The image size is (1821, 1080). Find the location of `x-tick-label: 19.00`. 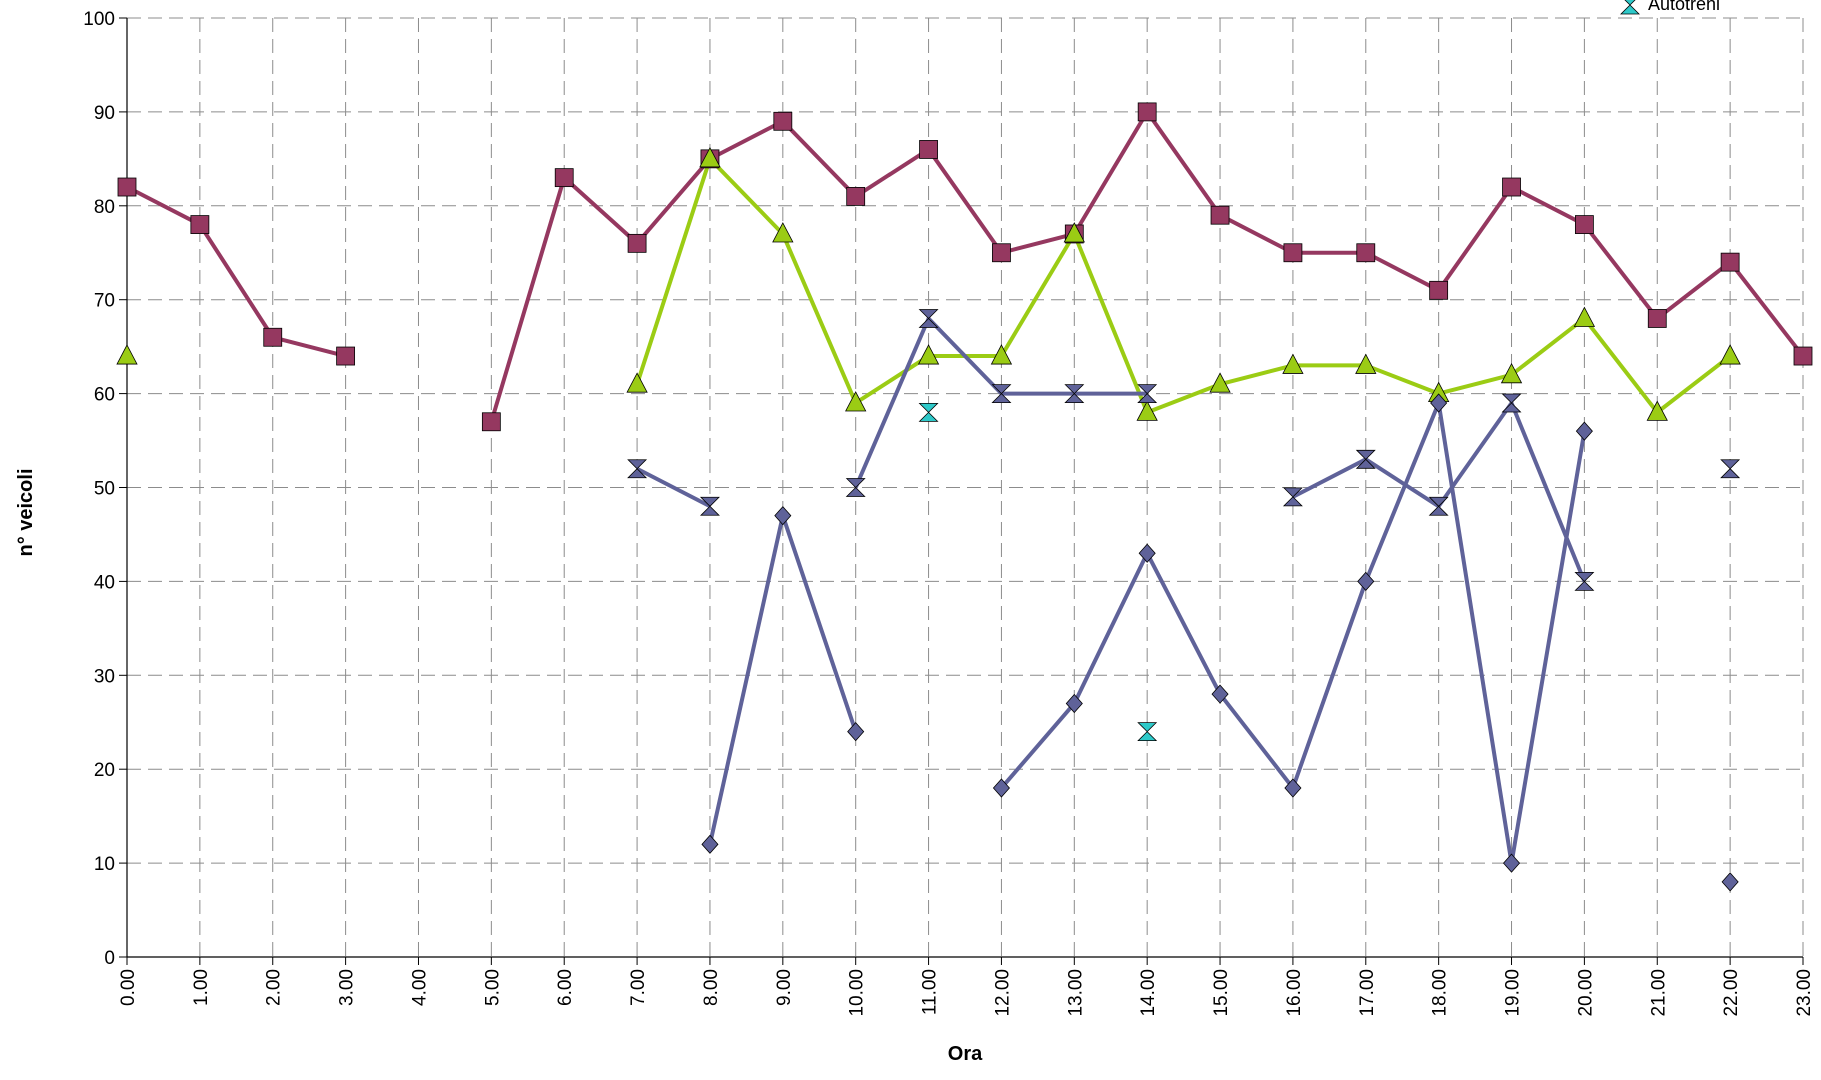

x-tick-label: 19.00 is located at coordinates (1513, 993).